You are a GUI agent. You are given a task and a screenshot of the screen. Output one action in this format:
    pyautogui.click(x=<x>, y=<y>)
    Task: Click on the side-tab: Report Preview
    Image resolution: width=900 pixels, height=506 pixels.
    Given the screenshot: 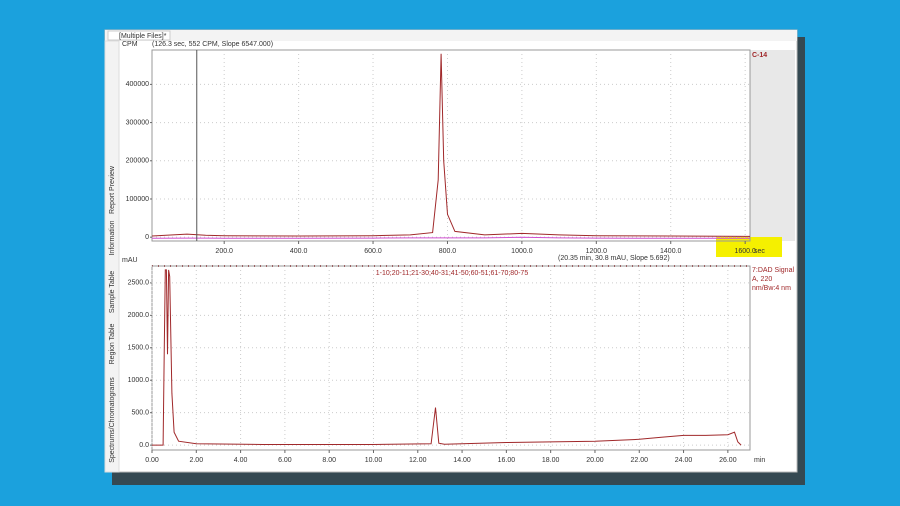 What is the action you would take?
    pyautogui.click(x=112, y=189)
    